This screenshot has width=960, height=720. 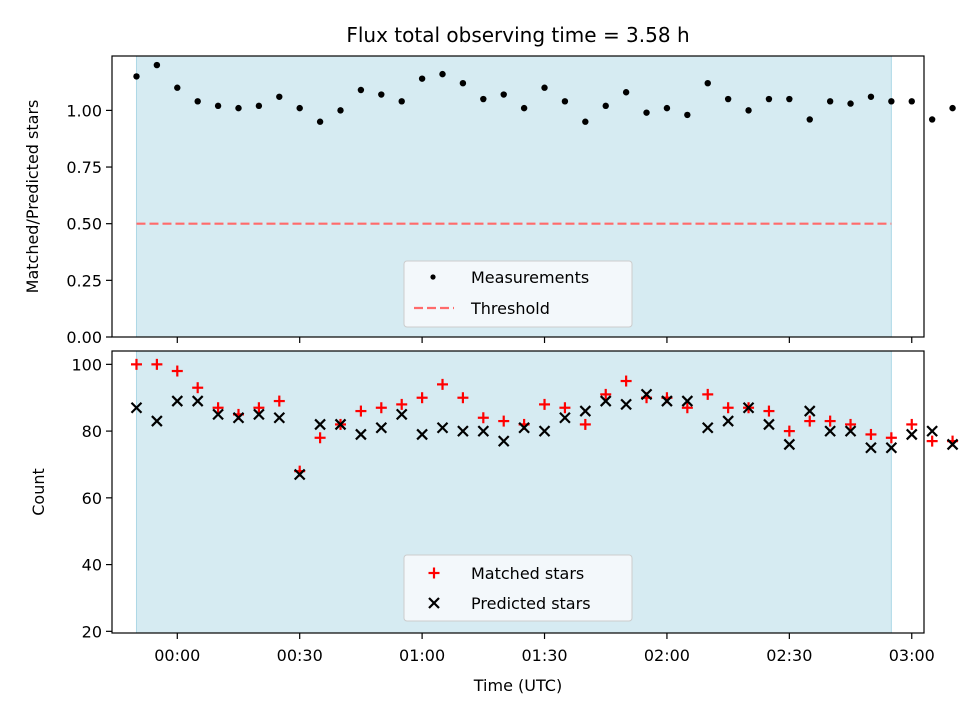 I want to click on legend-predicted-label: Predicted stars, so click(x=531, y=603).